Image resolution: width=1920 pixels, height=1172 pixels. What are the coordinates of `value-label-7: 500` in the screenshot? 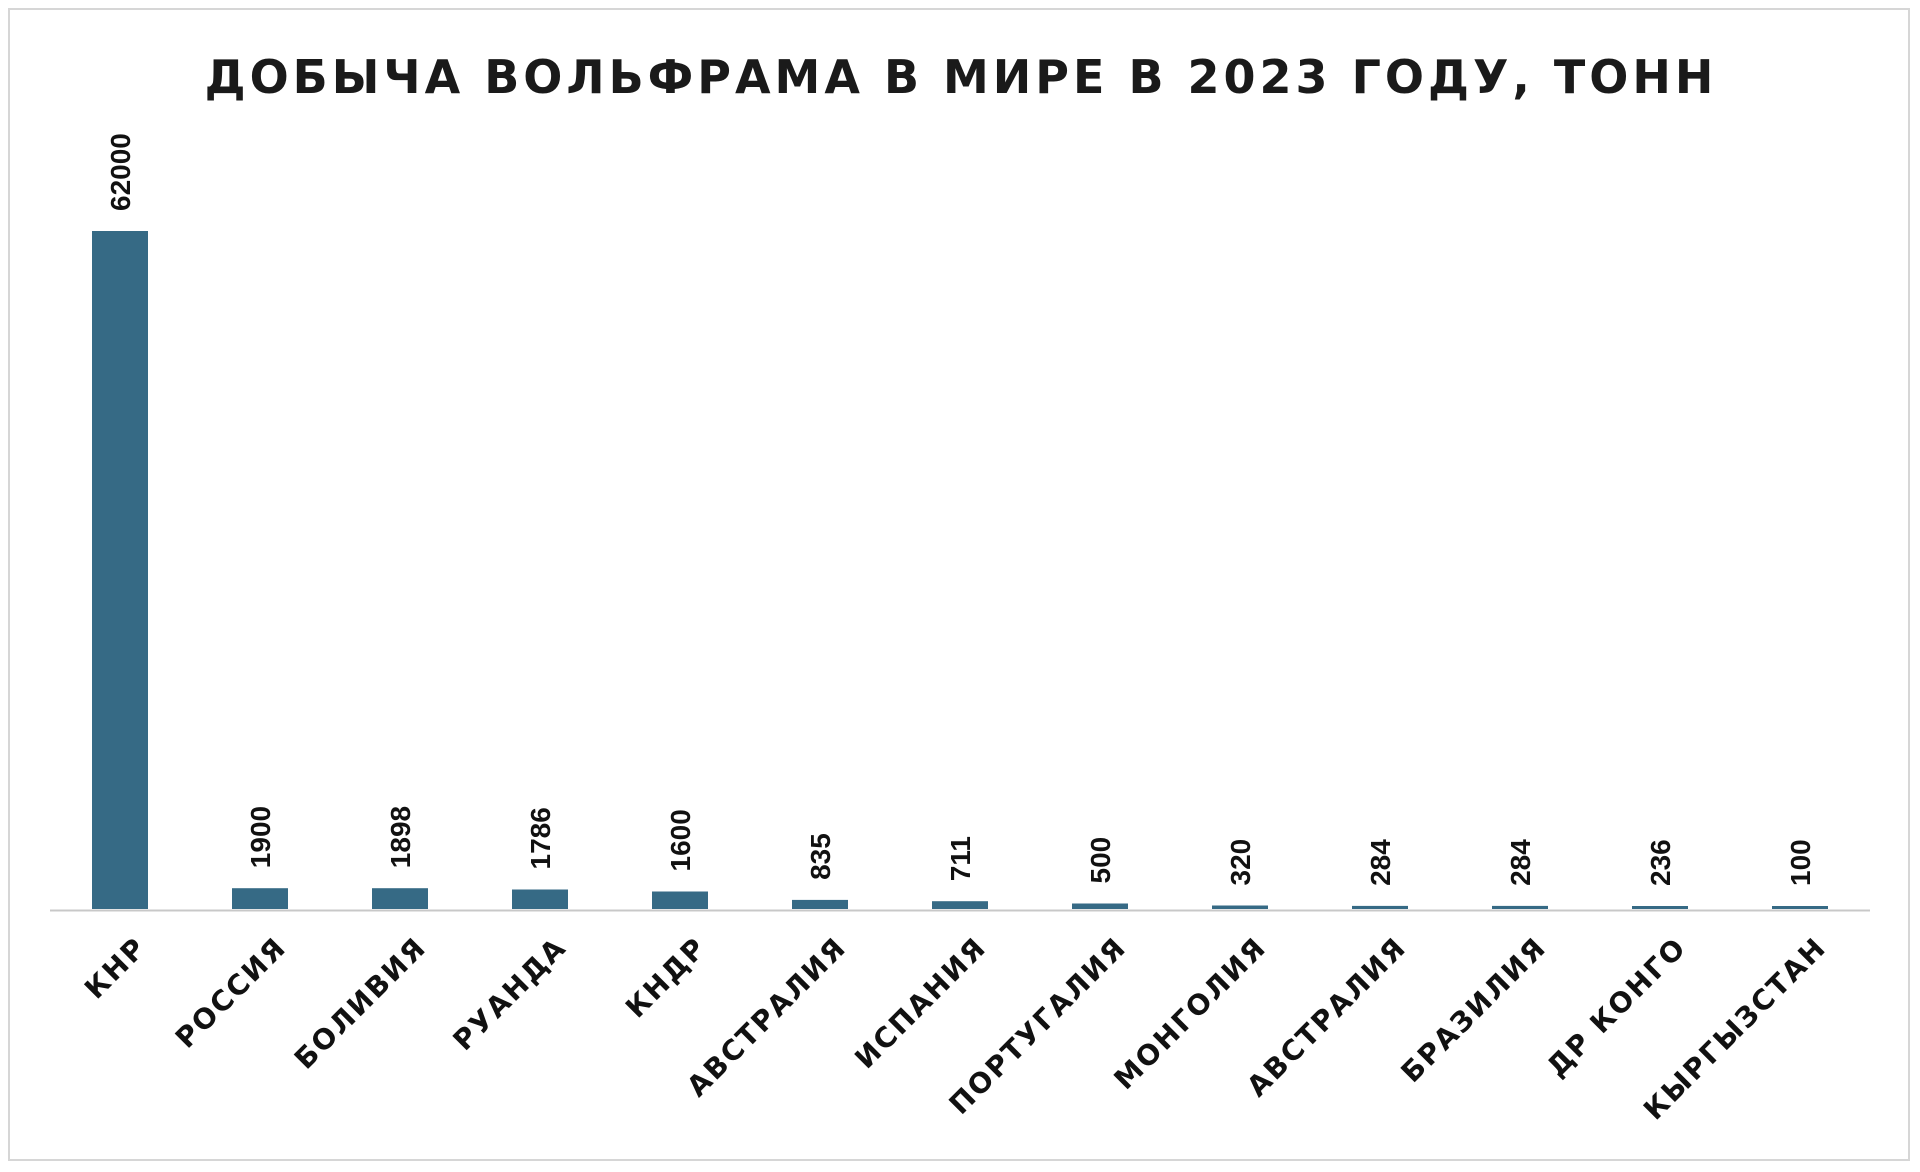 It's located at (1100, 860).